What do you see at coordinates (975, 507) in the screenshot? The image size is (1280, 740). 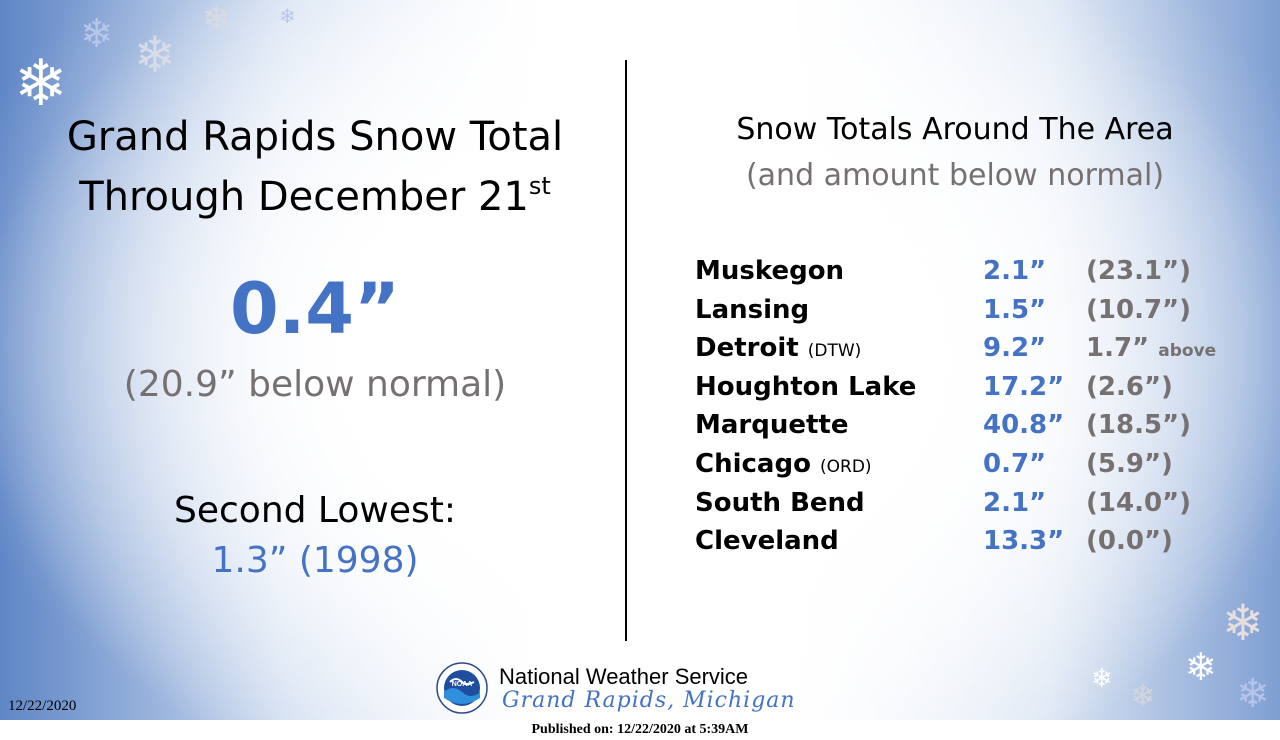 I see `table-row: South Bend 2.1” (14.0”)` at bounding box center [975, 507].